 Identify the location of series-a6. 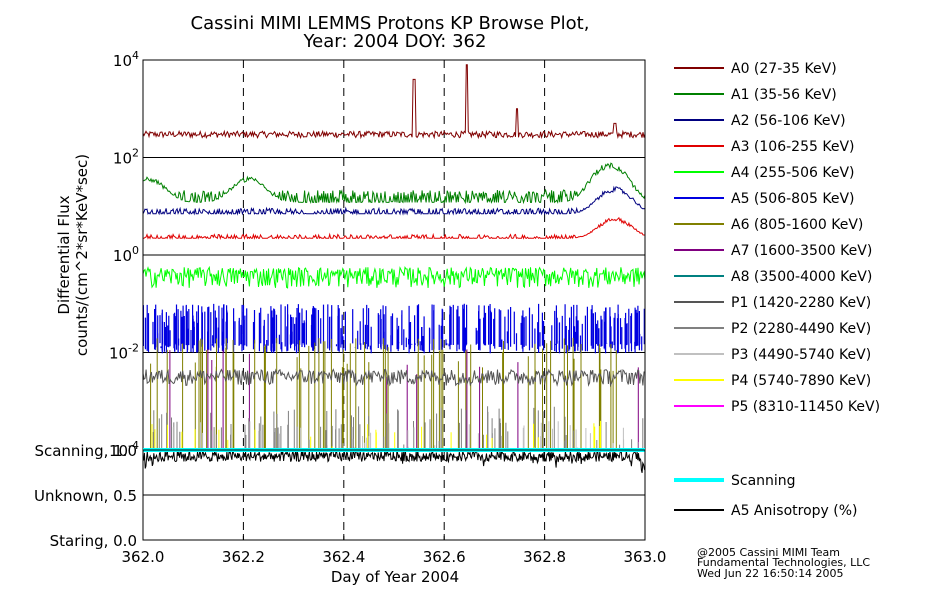
(383, 393).